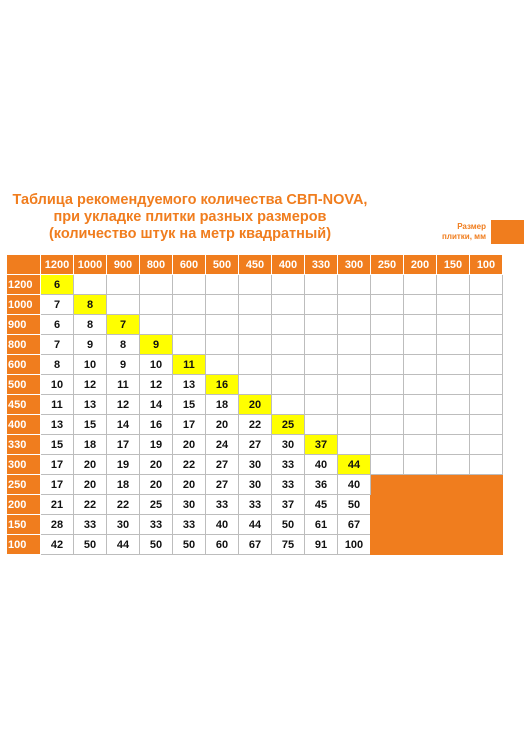  Describe the element at coordinates (23, 424) in the screenshot. I see `row-header: 400` at that location.